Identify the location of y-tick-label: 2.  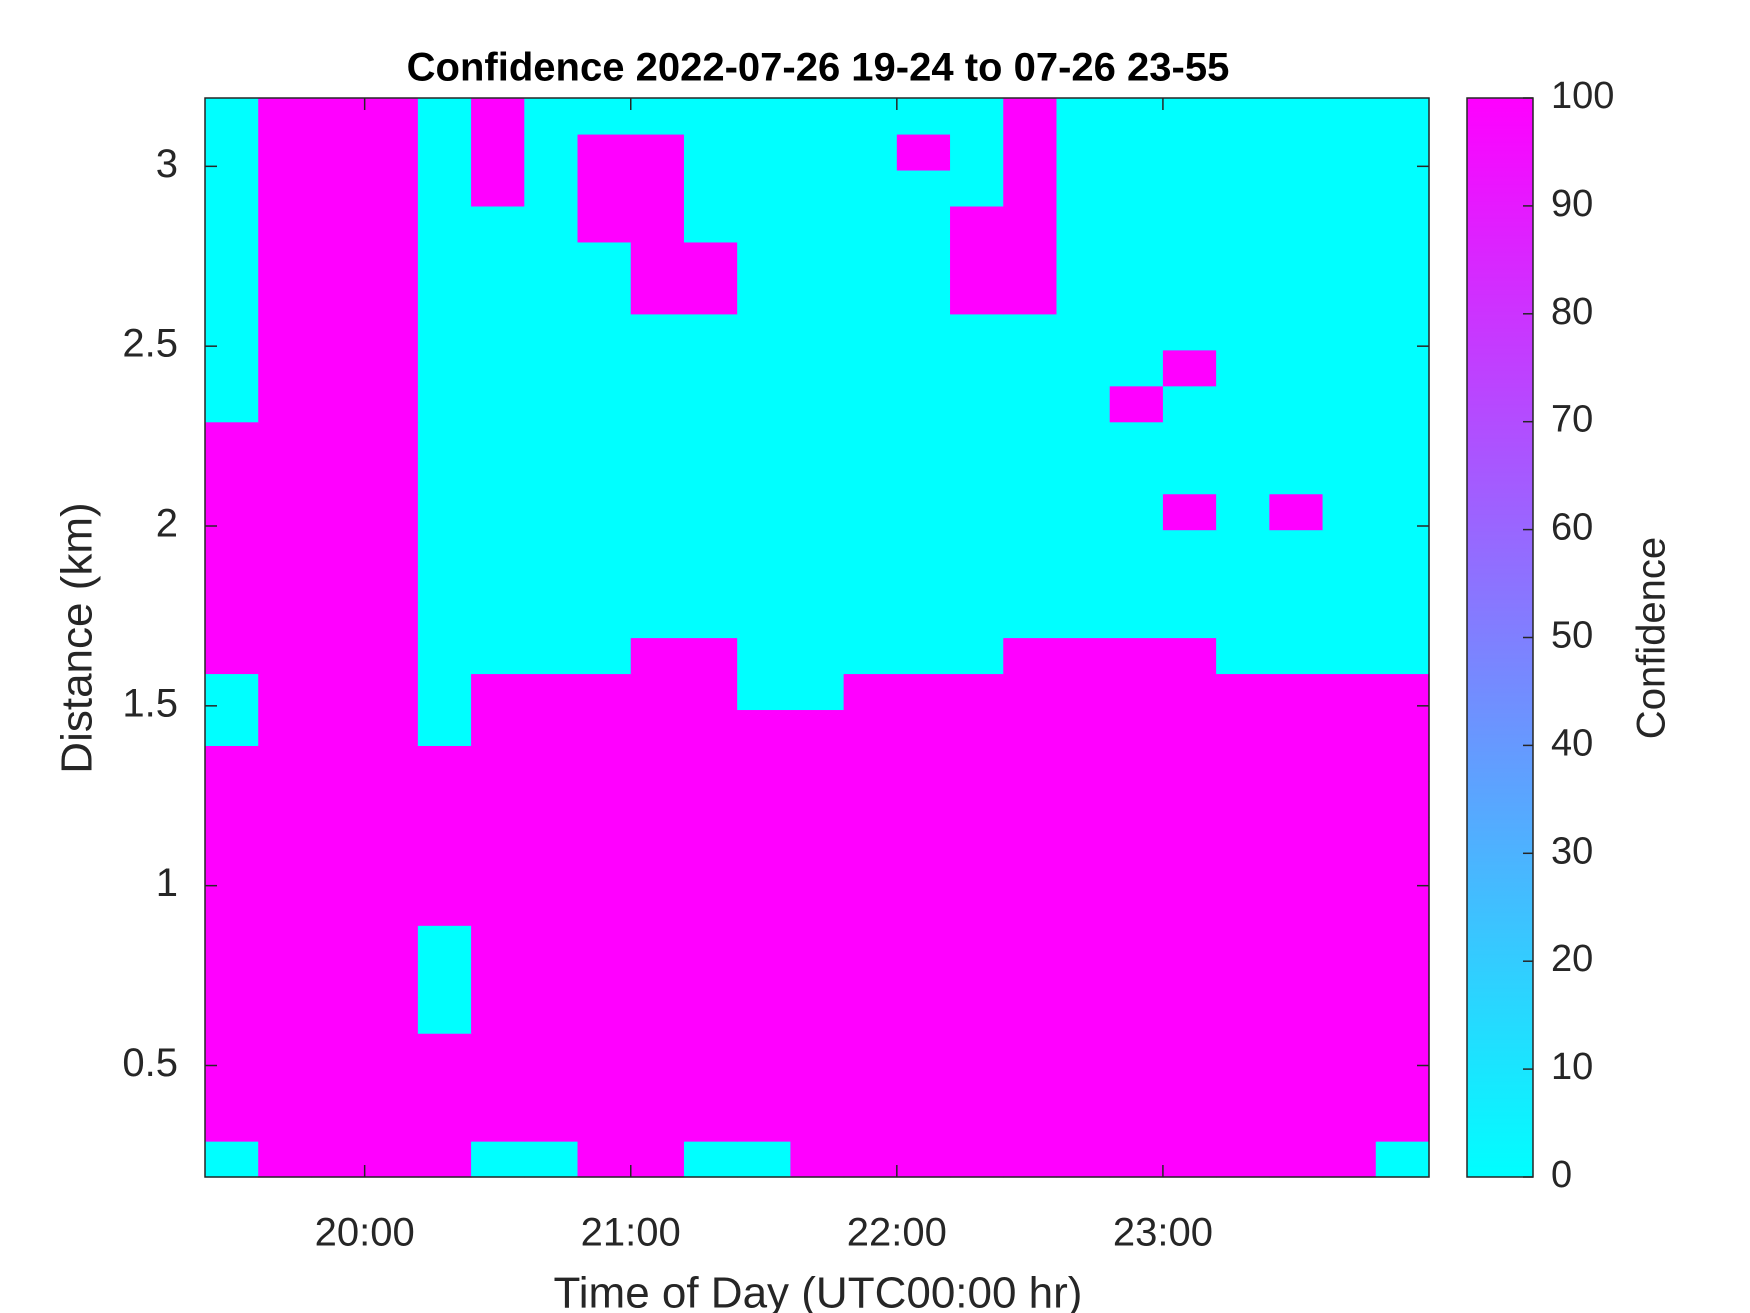
(167, 524).